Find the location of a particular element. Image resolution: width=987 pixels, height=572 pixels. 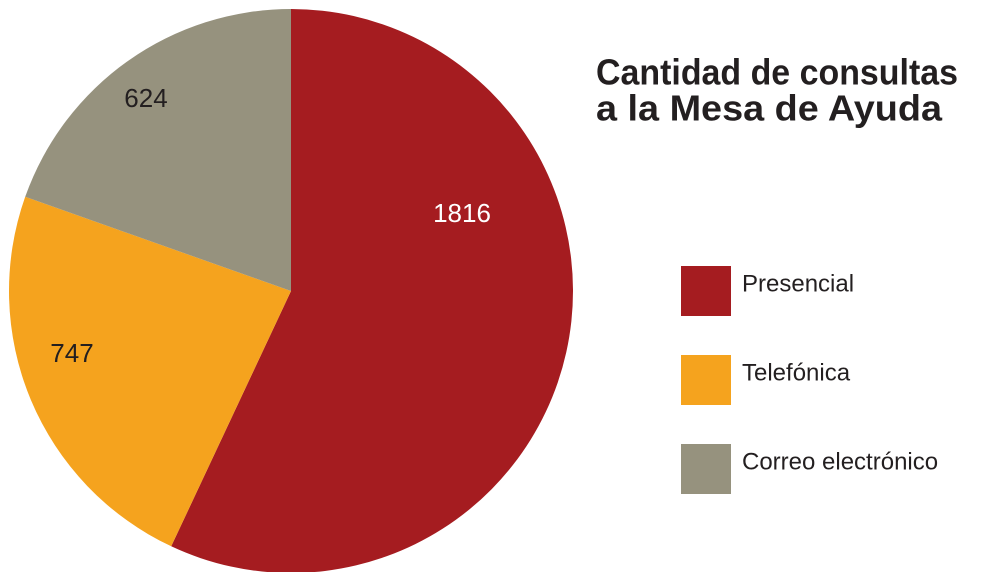

pie-slice is located at coordinates (158, 150).